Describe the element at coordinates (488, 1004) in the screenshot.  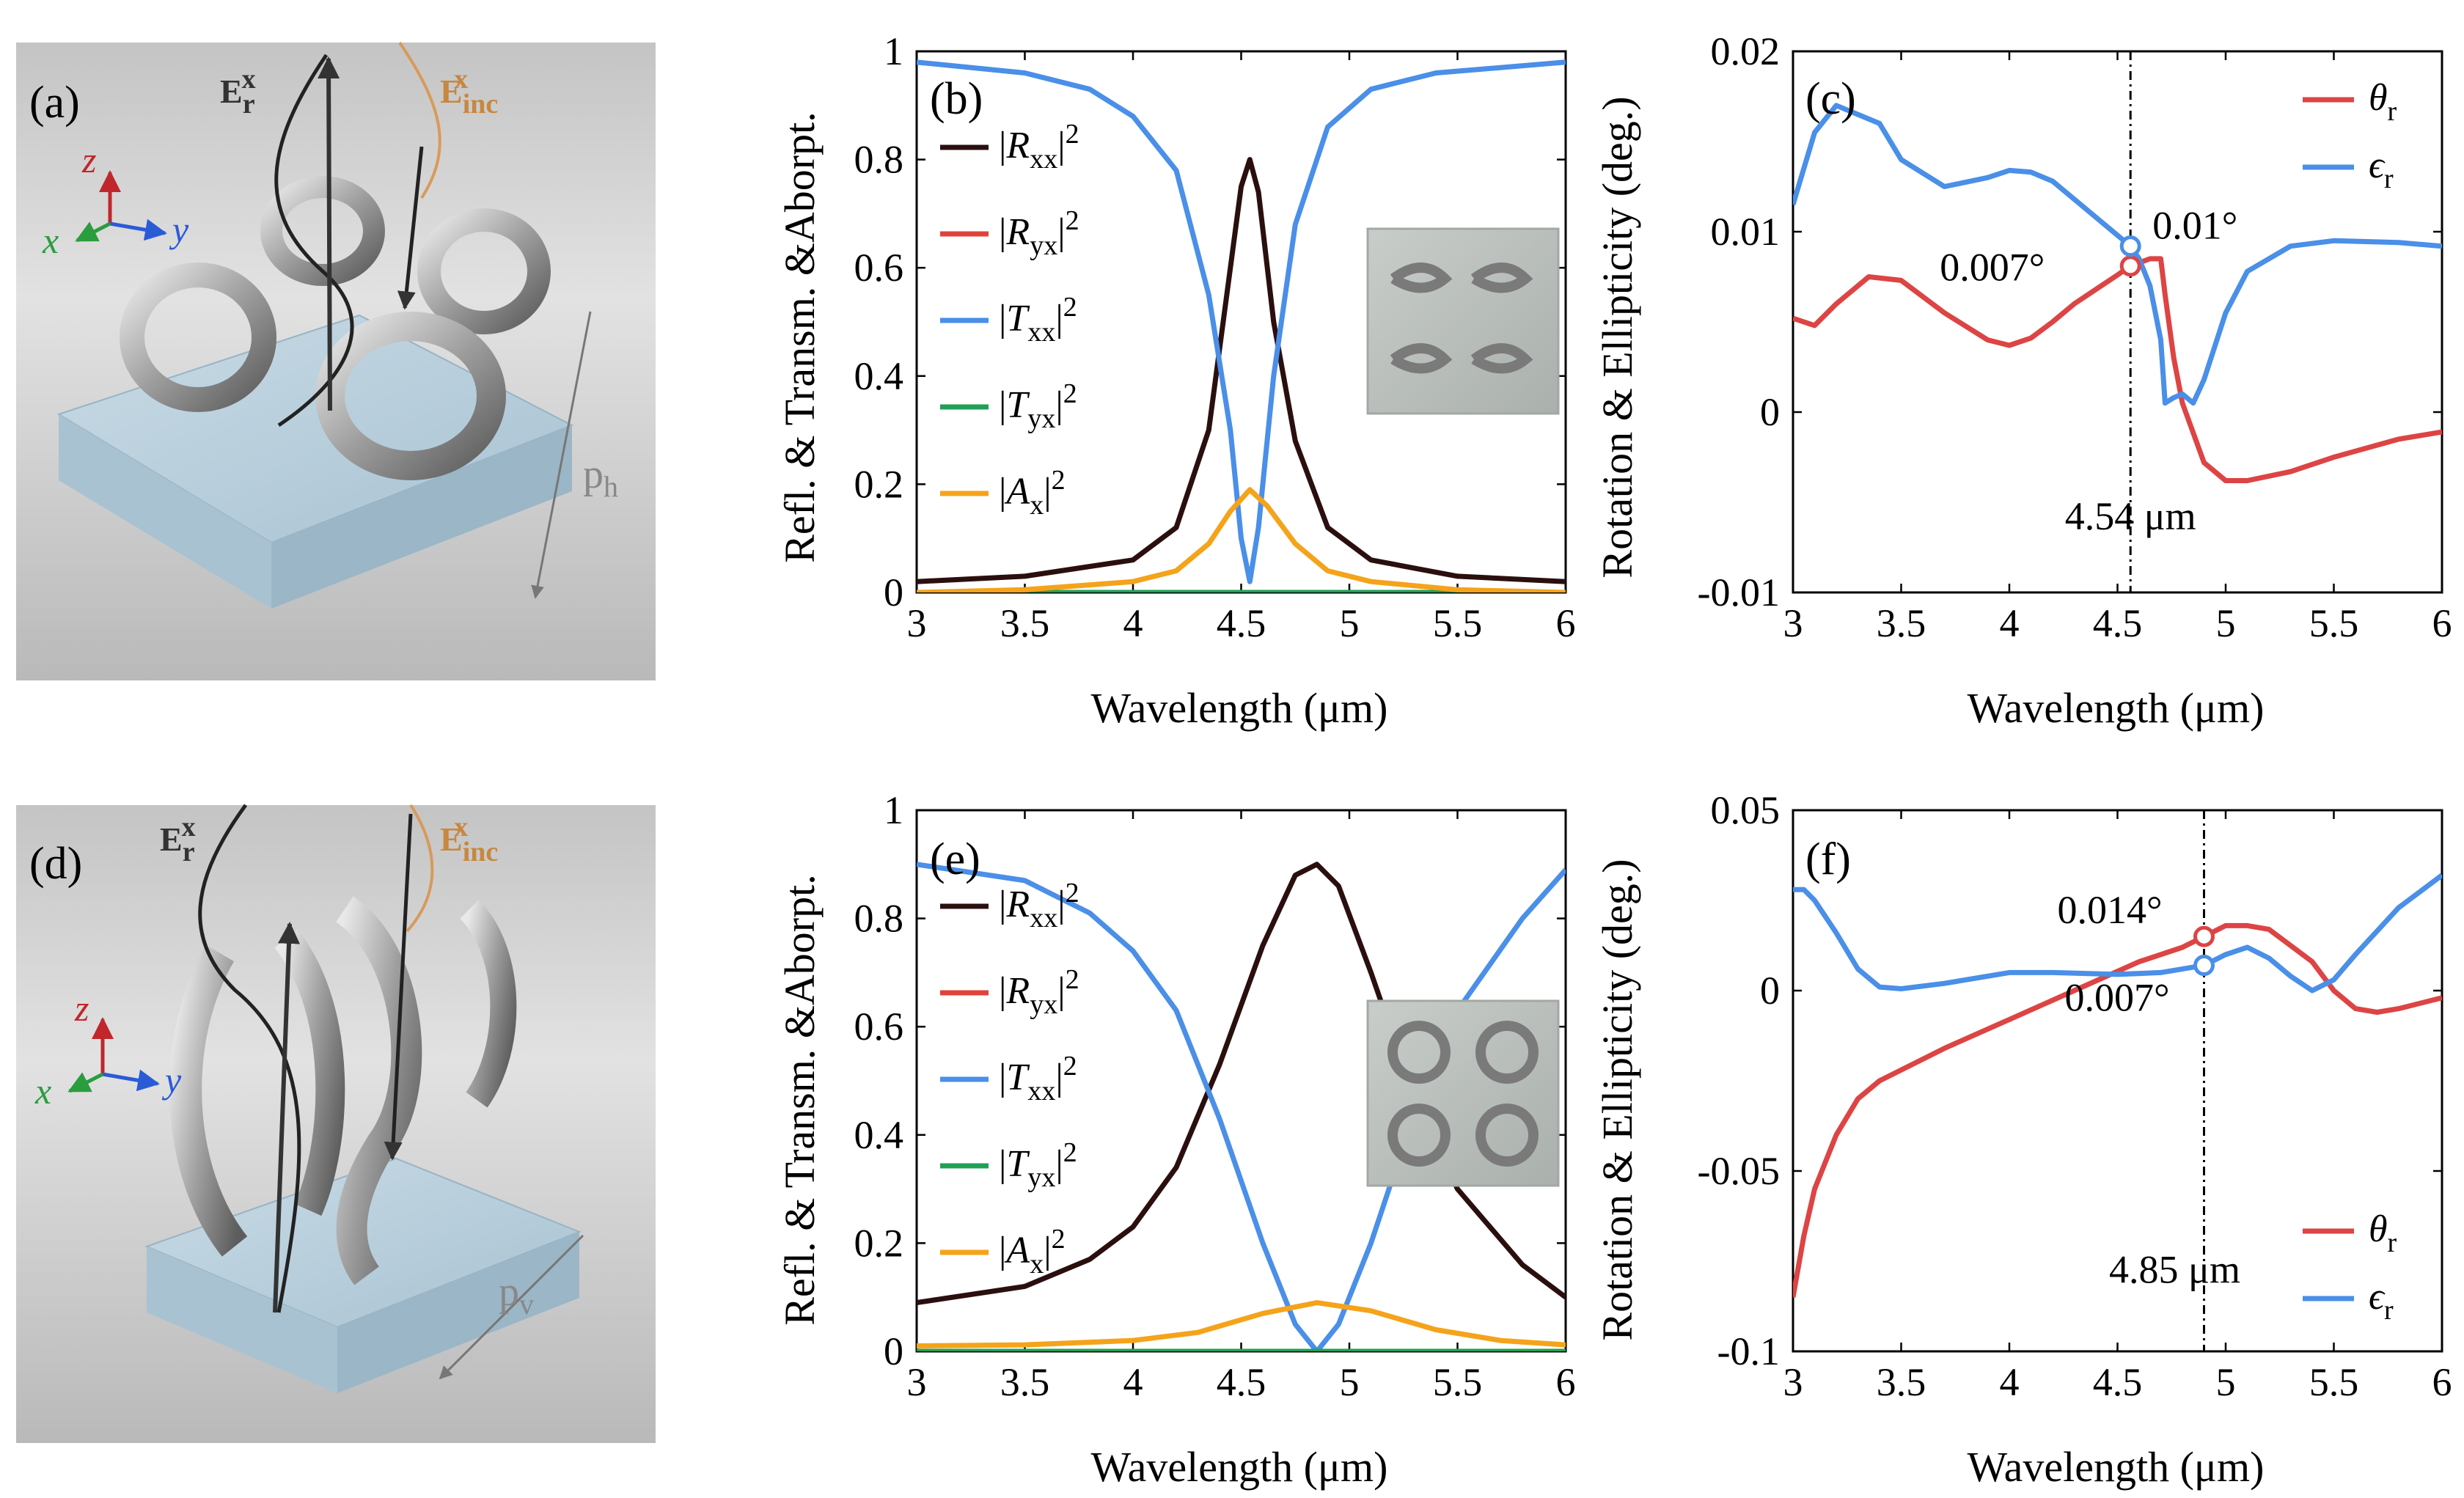
I see `vertical-ring-d4` at that location.